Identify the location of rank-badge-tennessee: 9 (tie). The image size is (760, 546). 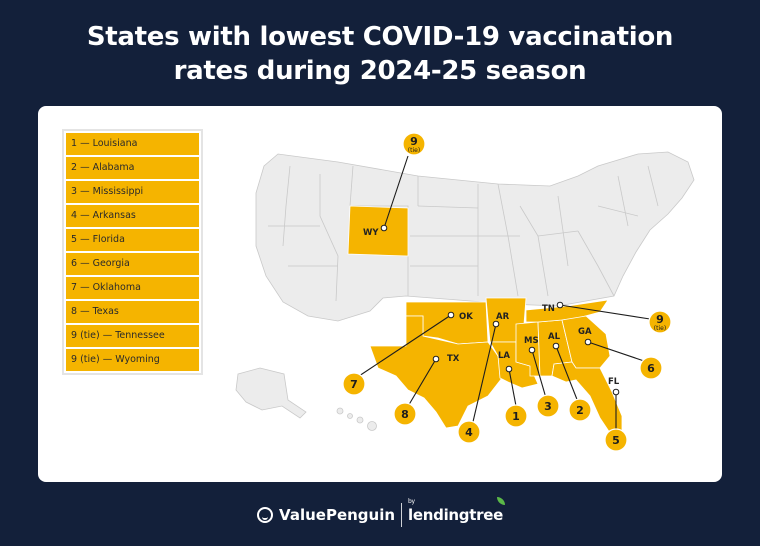
(660, 322).